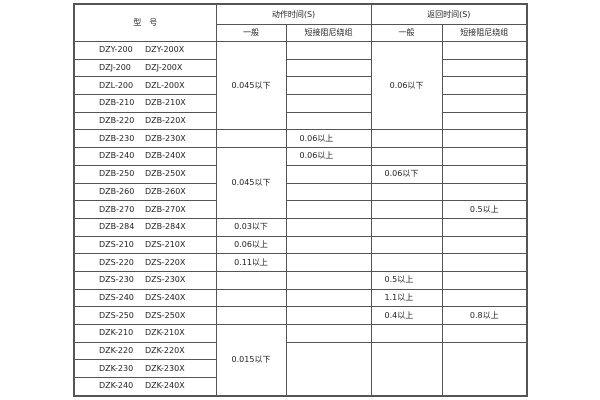  I want to click on model-name-a: DZK-220, so click(116, 351).